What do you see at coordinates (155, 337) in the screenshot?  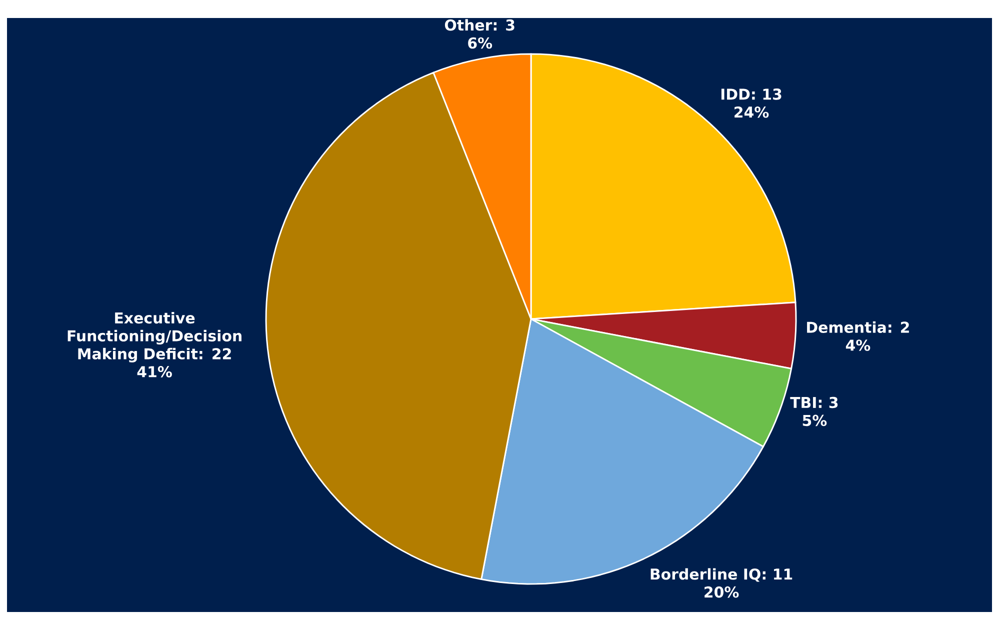 I see `slice-label: Executive Functioning/Decision Making Deficit: 22` at bounding box center [155, 337].